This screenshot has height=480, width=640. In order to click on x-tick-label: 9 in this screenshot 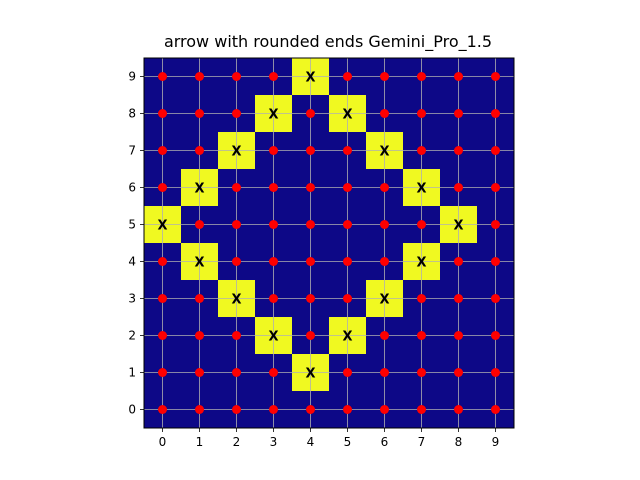, I will do `click(496, 442)`.